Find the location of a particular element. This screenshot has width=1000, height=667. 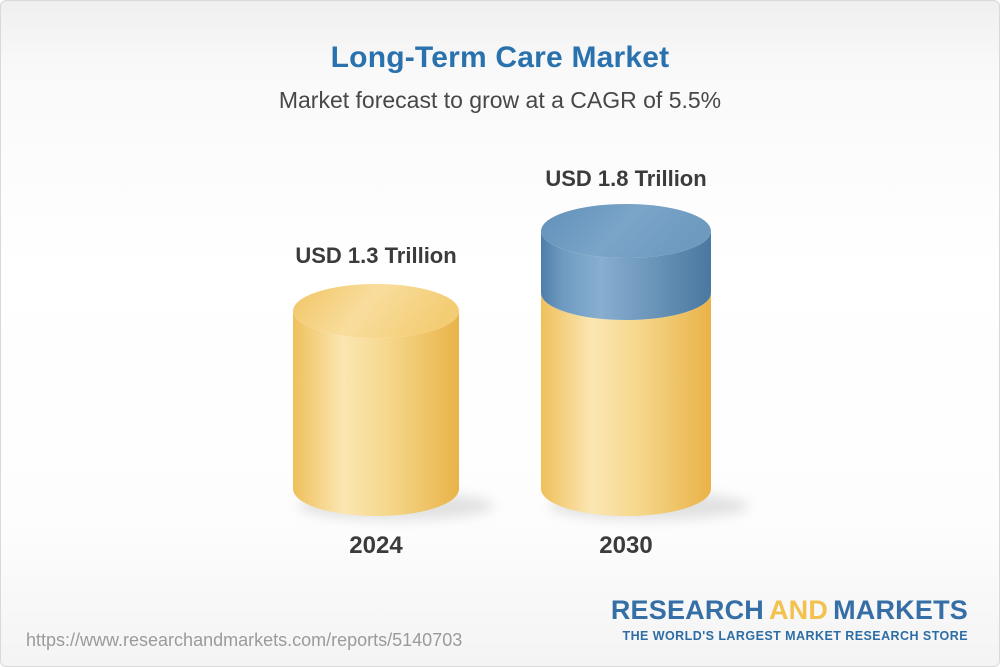

chart-title: Long-Term Care Market is located at coordinates (500, 57).